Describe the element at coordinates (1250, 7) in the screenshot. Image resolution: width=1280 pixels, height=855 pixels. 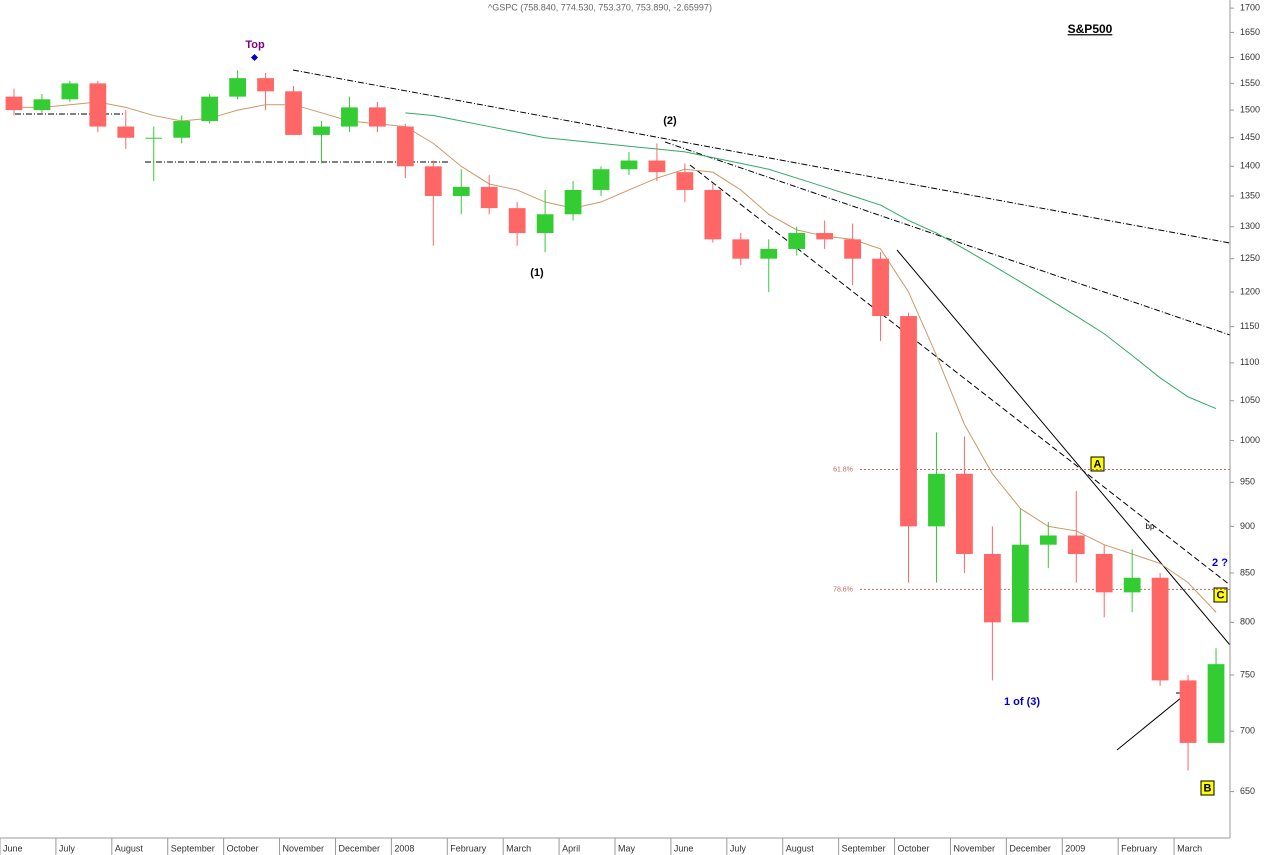
I see `y-tick-label: 1700` at that location.